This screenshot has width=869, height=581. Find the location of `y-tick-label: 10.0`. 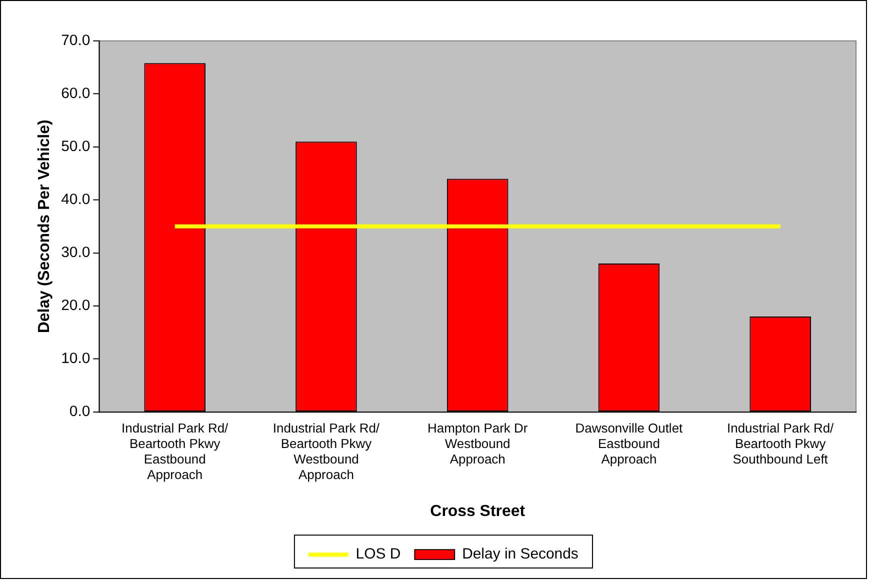

y-tick-label: 10.0 is located at coordinates (75, 359).